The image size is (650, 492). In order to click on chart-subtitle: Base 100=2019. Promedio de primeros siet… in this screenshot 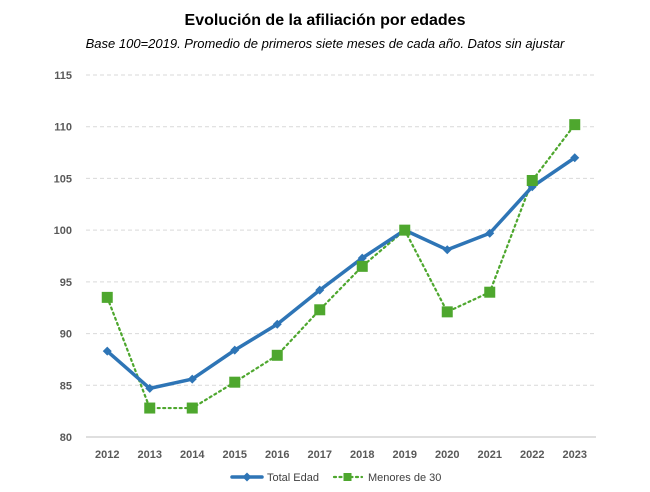, I will do `click(325, 43)`.